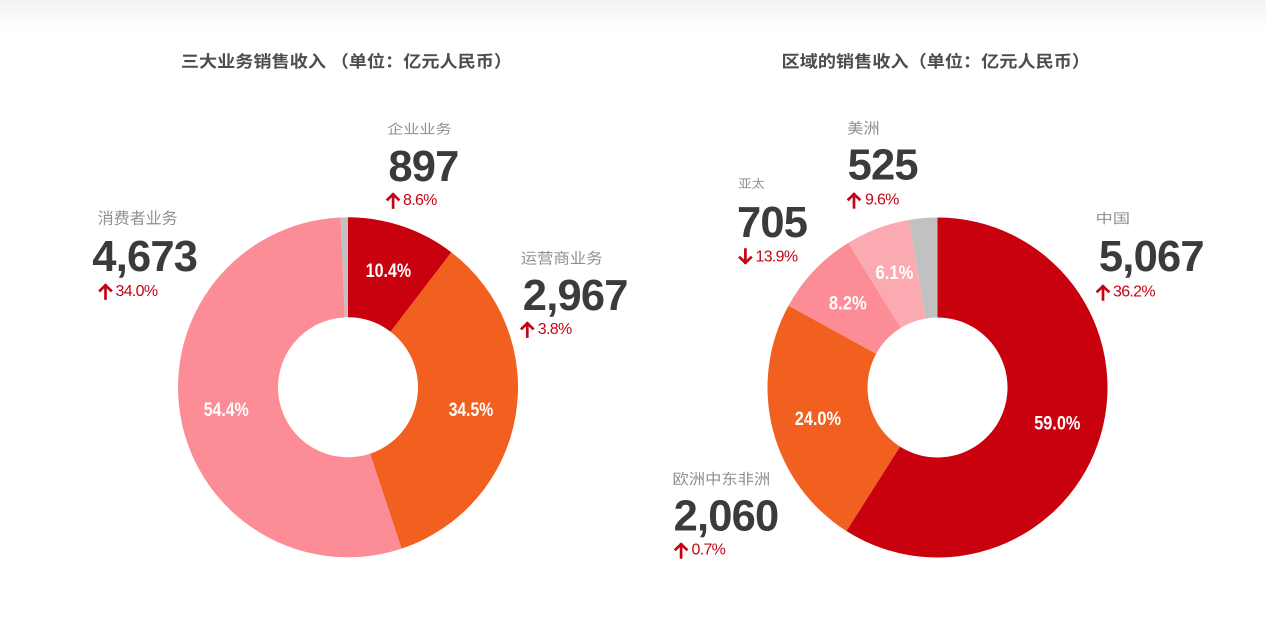 This screenshot has height=636, width=1266. I want to click on svg-text: 13.9%, so click(777, 256).